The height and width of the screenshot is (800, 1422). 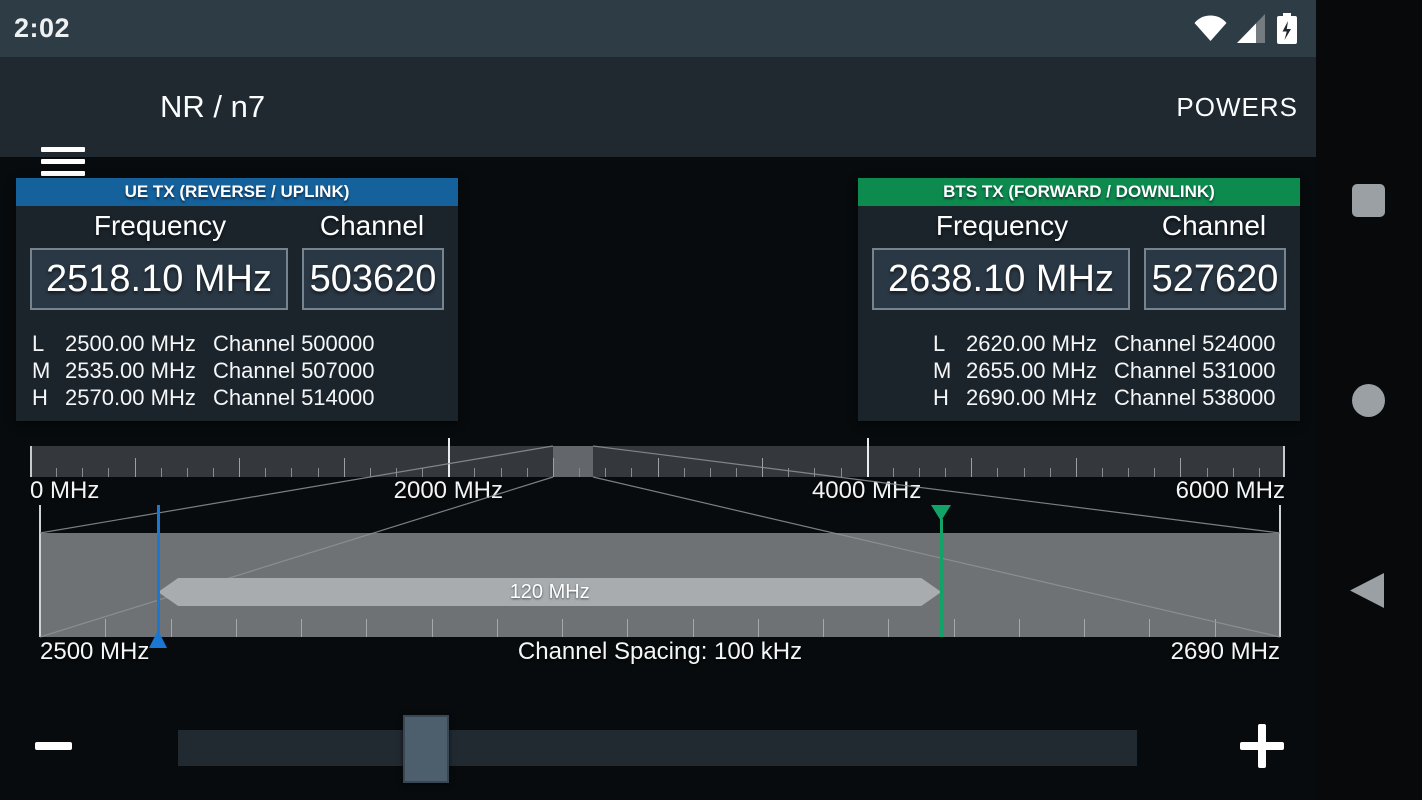 I want to click on home-circle-icon, so click(x=1368, y=400).